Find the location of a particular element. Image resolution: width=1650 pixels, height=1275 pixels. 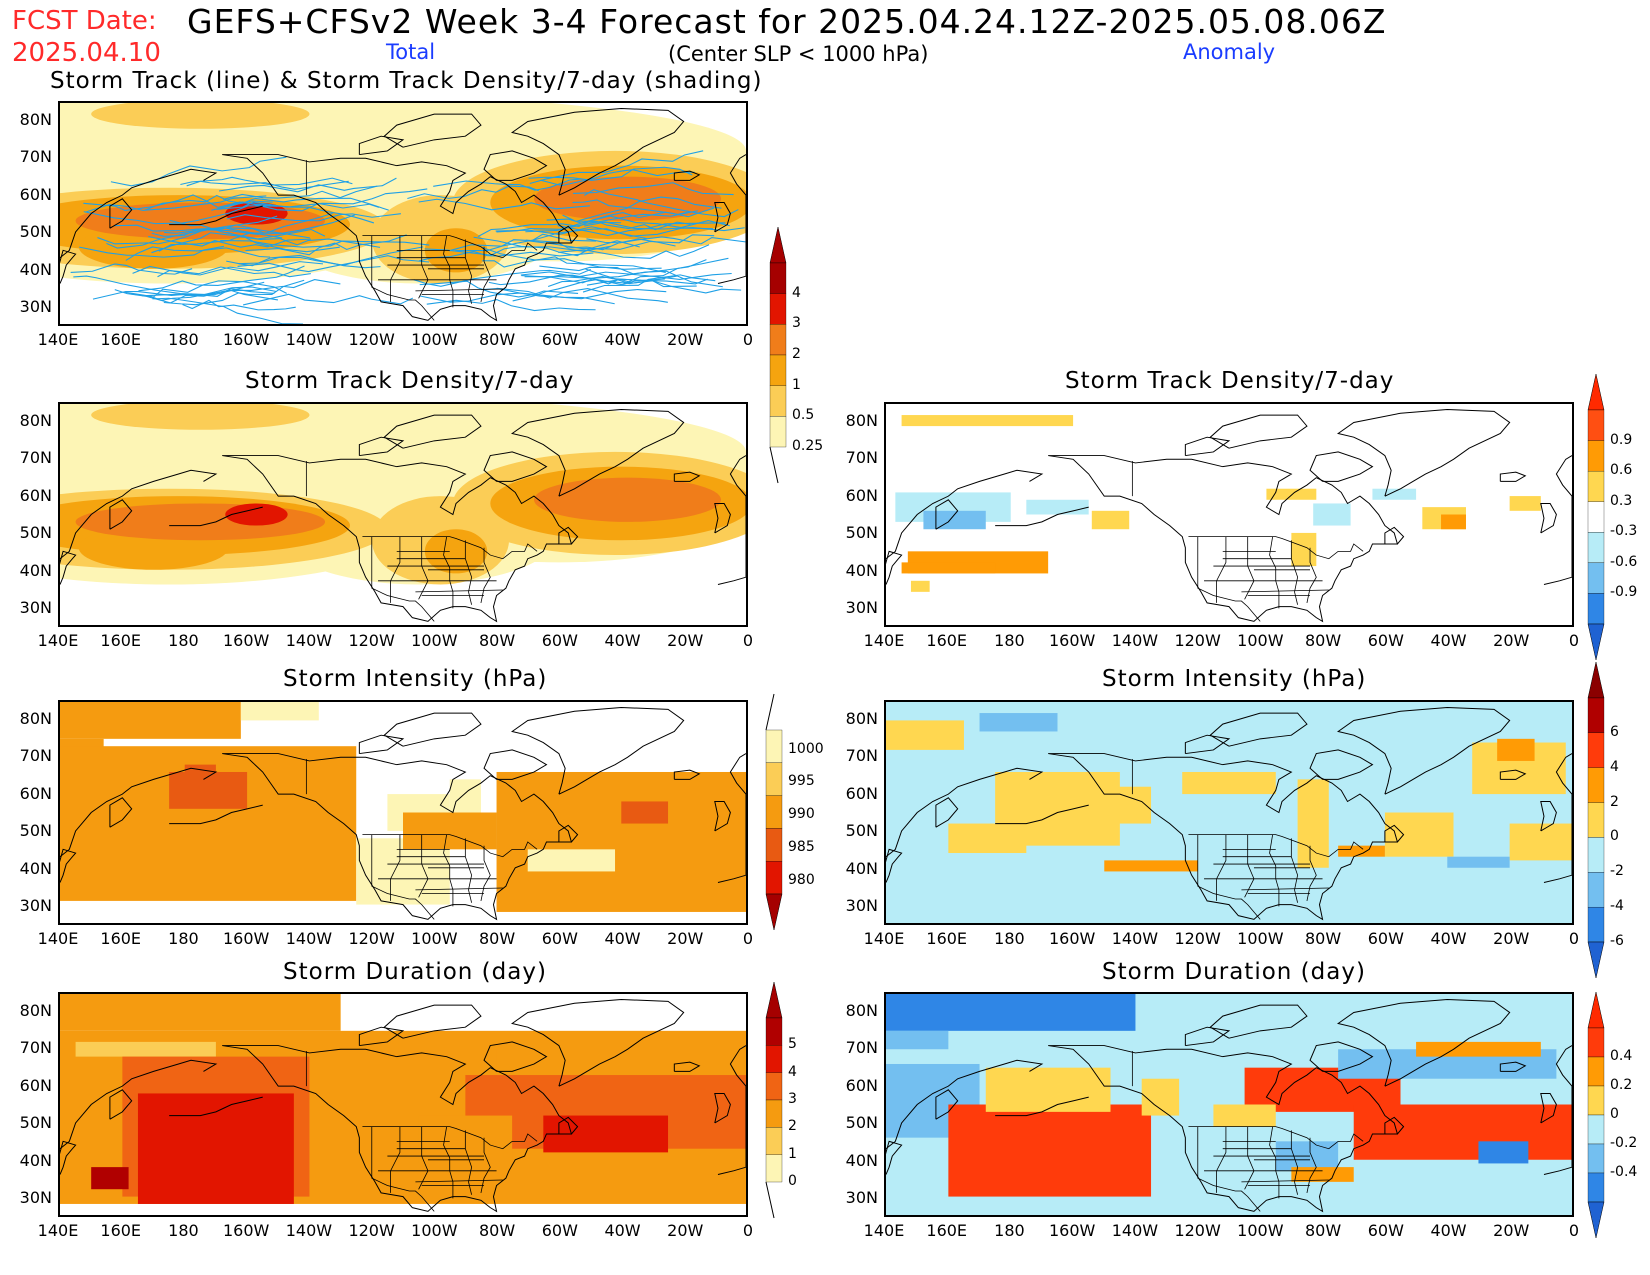

colorbar-label: -0.2 is located at coordinates (1624, 1143).